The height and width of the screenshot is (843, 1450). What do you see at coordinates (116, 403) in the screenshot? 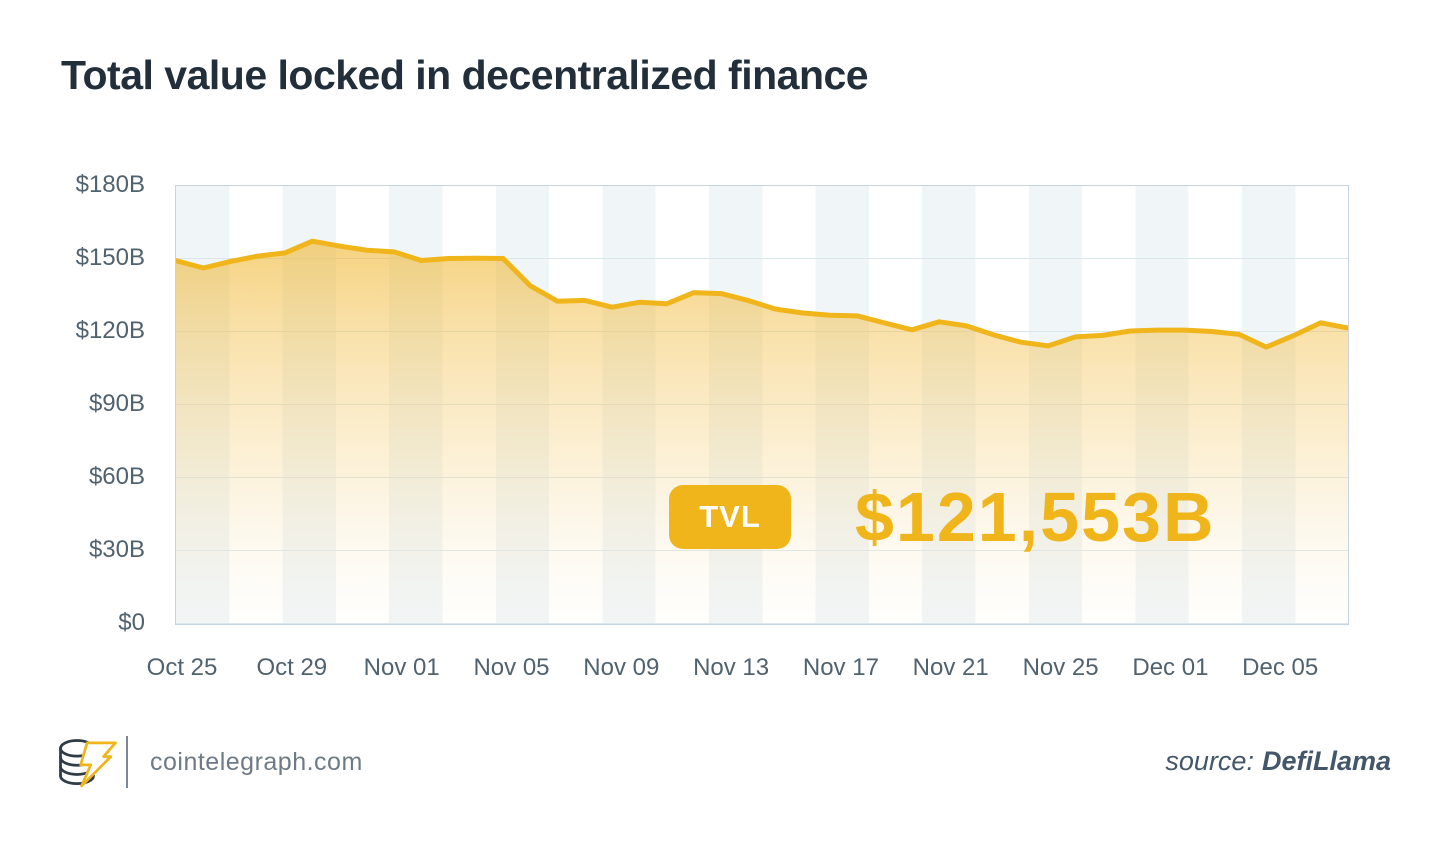
I see `y-tick-label: $90B` at bounding box center [116, 403].